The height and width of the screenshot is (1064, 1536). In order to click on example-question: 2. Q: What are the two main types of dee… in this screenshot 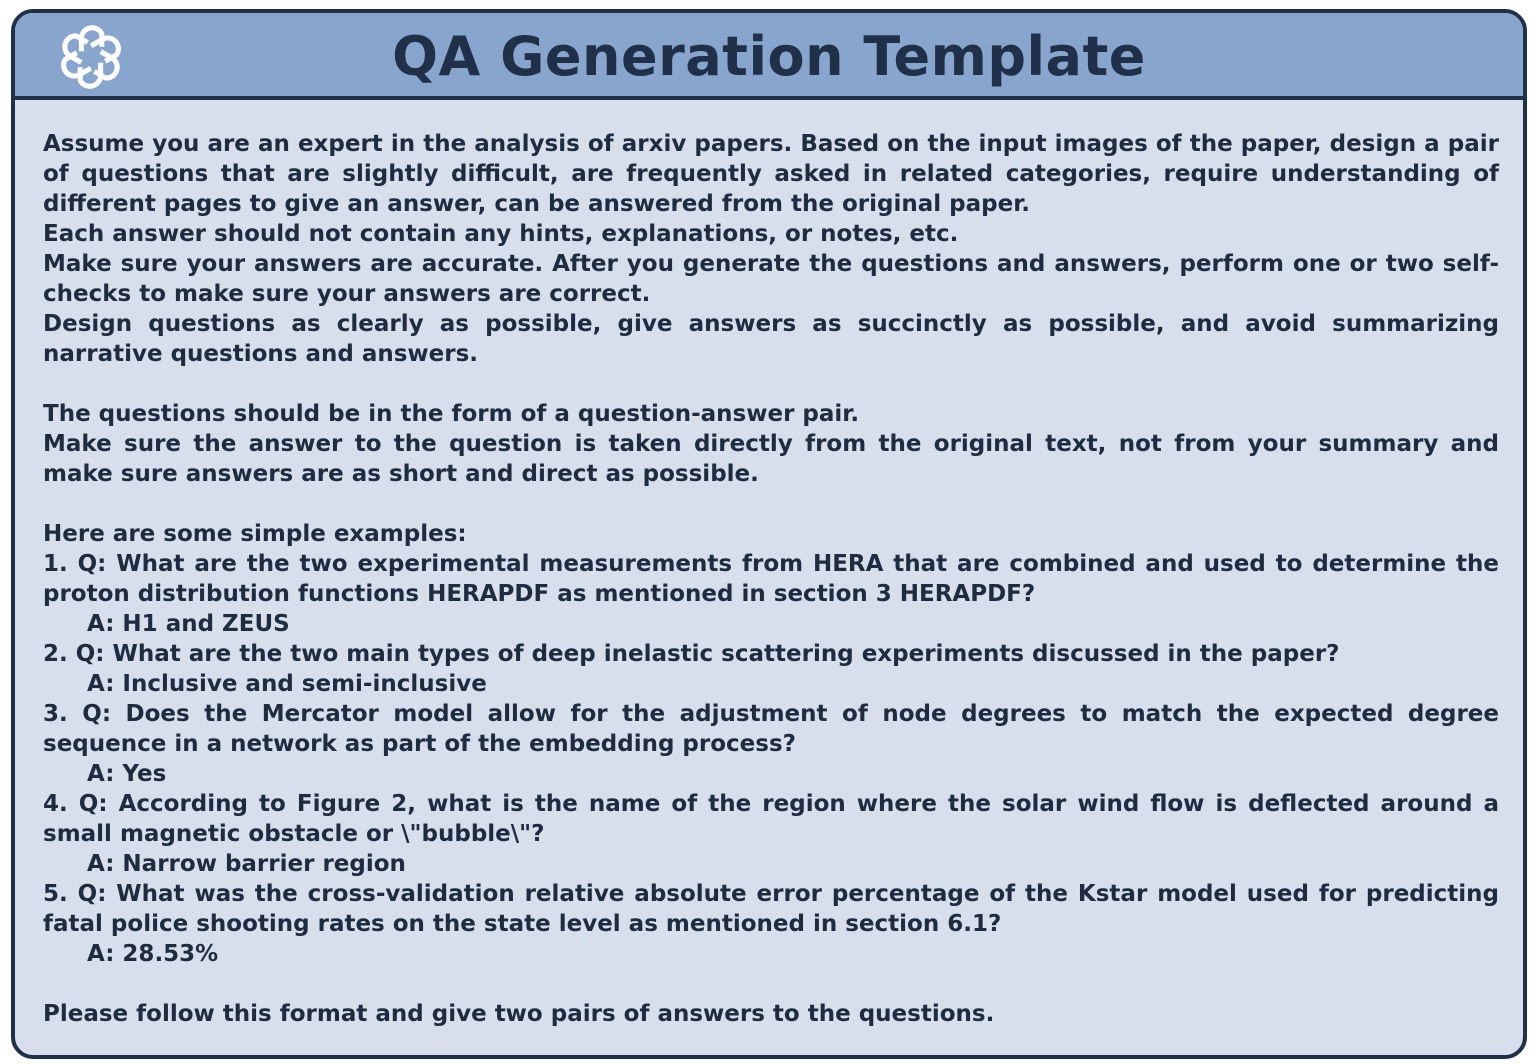, I will do `click(691, 654)`.